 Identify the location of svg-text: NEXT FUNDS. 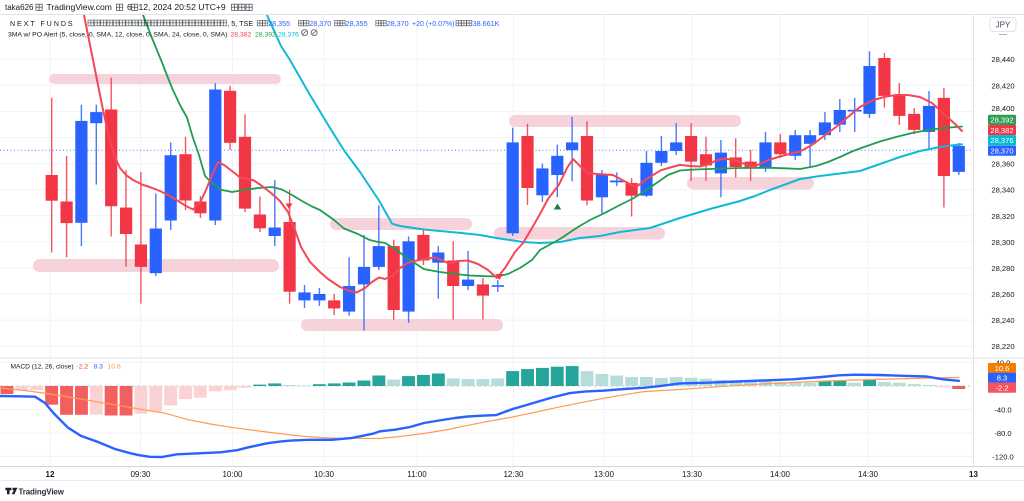
(42, 24).